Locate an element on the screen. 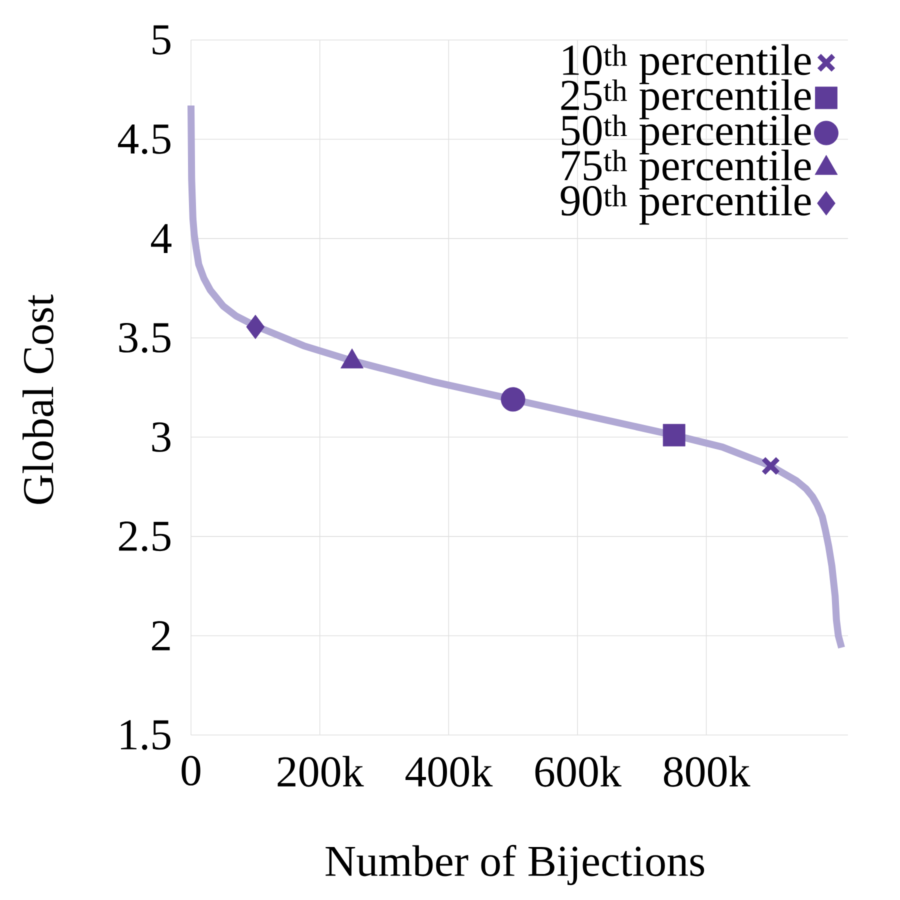 The image size is (900, 900). y-tick-label: 1.5 is located at coordinates (145, 735).